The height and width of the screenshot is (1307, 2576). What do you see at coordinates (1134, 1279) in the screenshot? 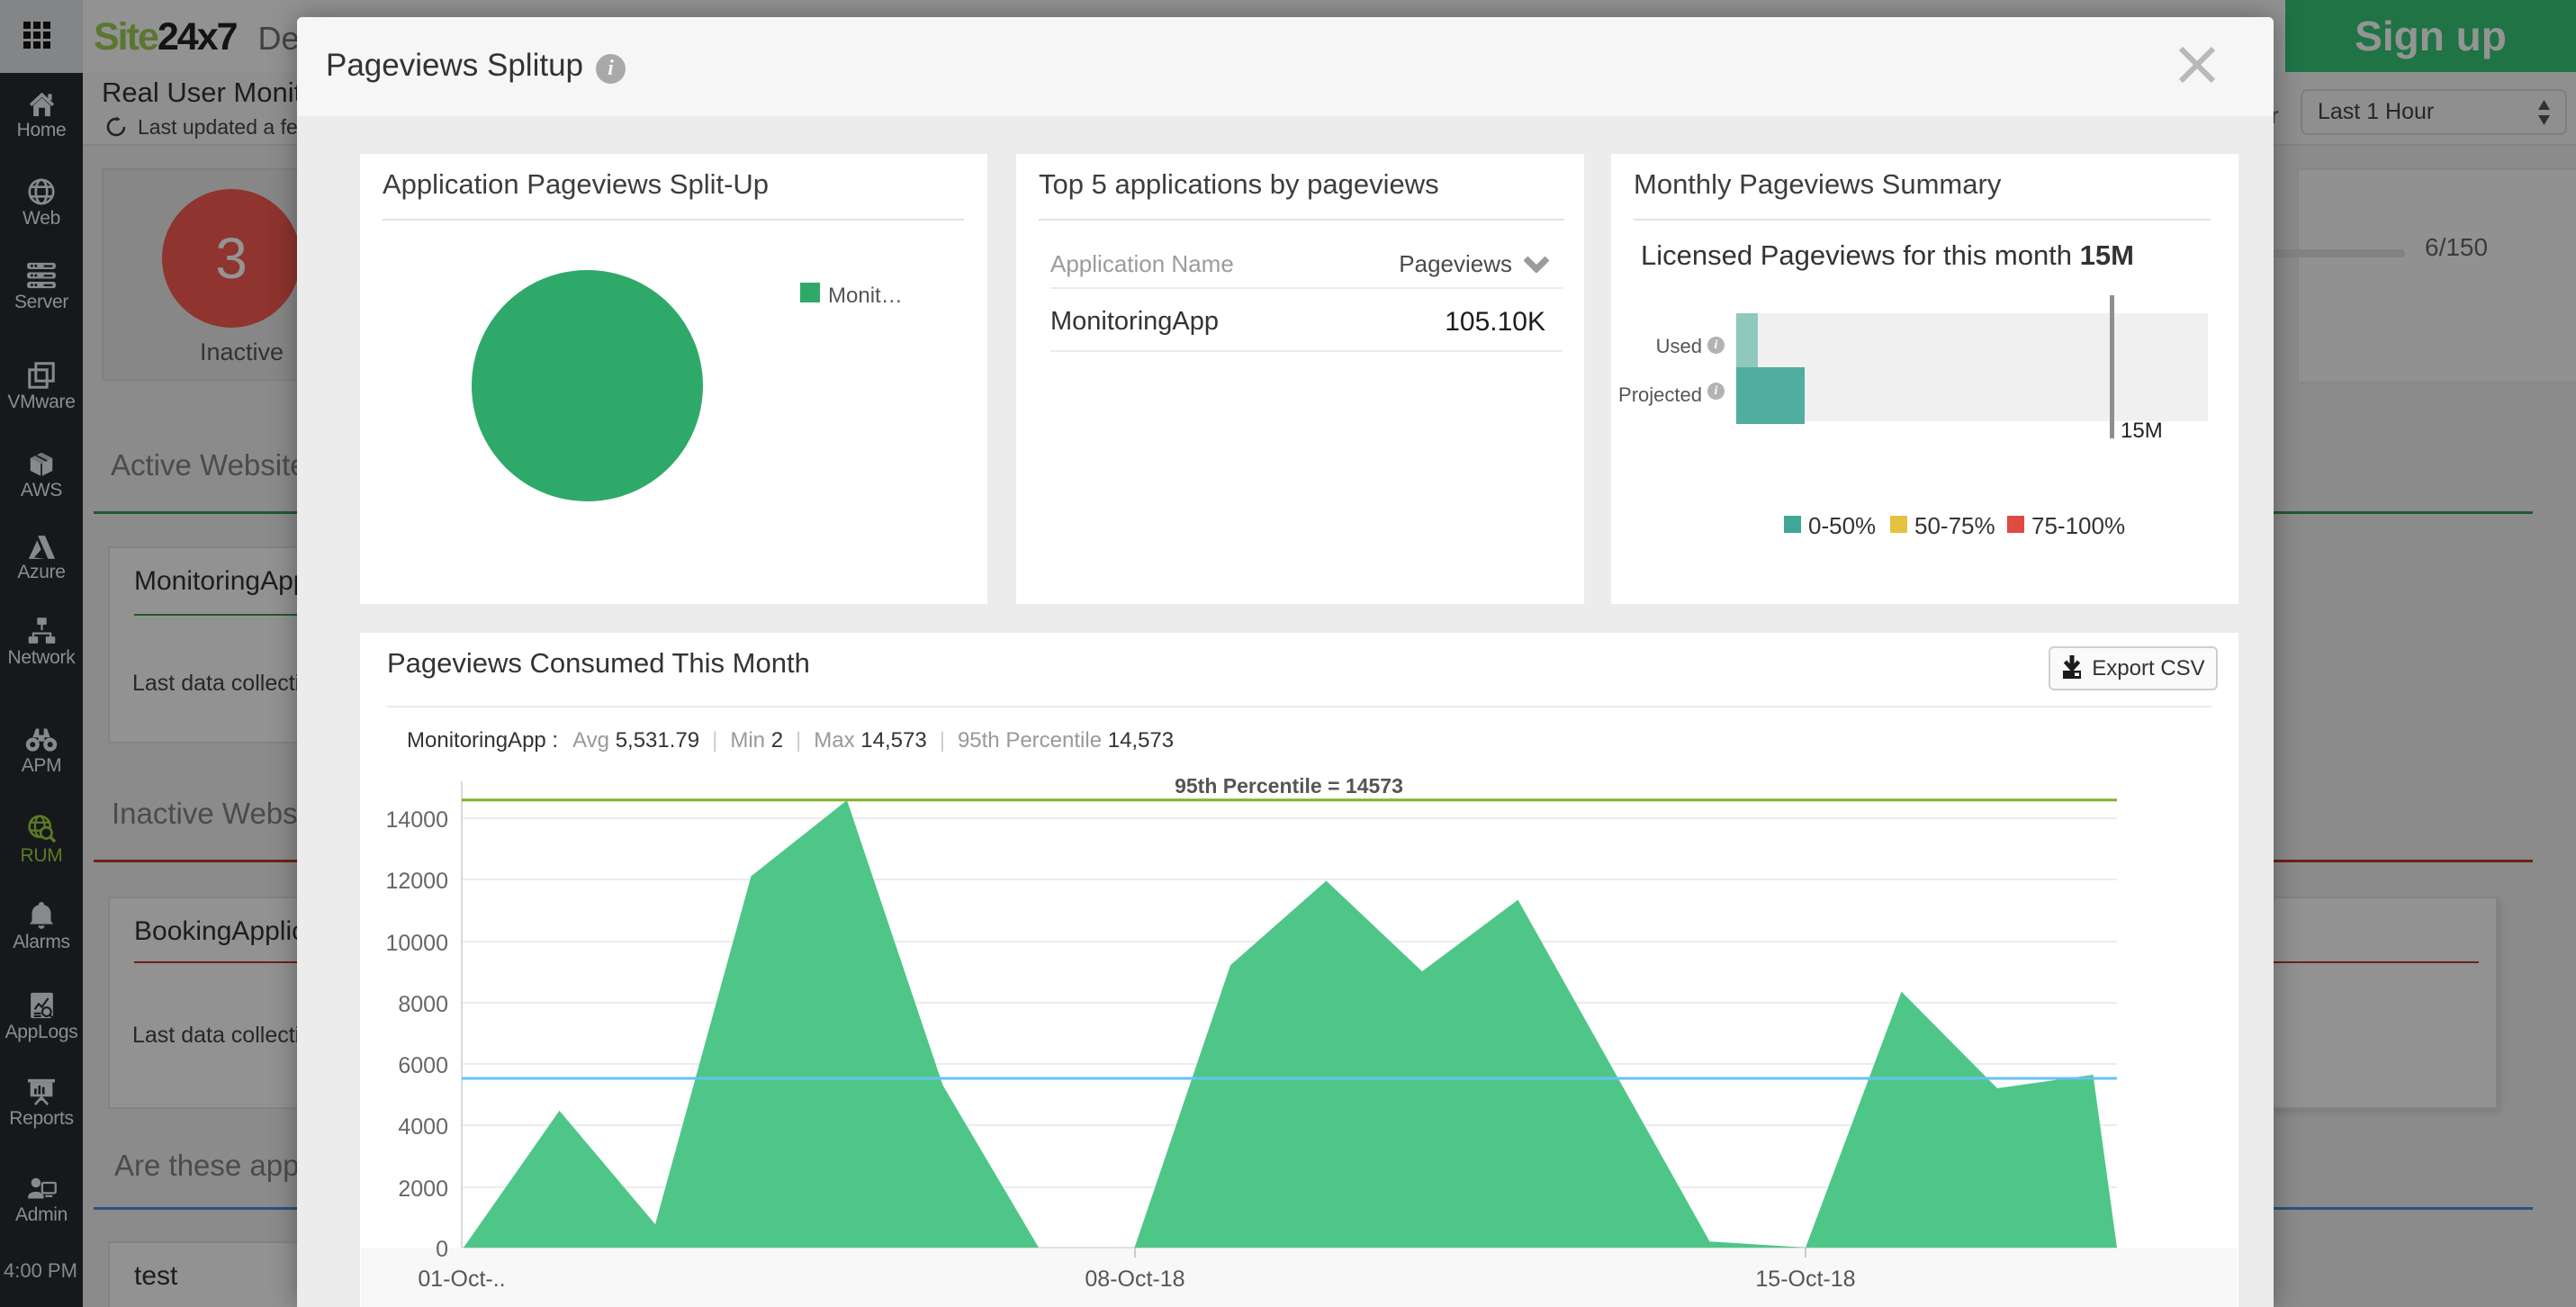
I see `svg-text: 08-Oct-18` at bounding box center [1134, 1279].